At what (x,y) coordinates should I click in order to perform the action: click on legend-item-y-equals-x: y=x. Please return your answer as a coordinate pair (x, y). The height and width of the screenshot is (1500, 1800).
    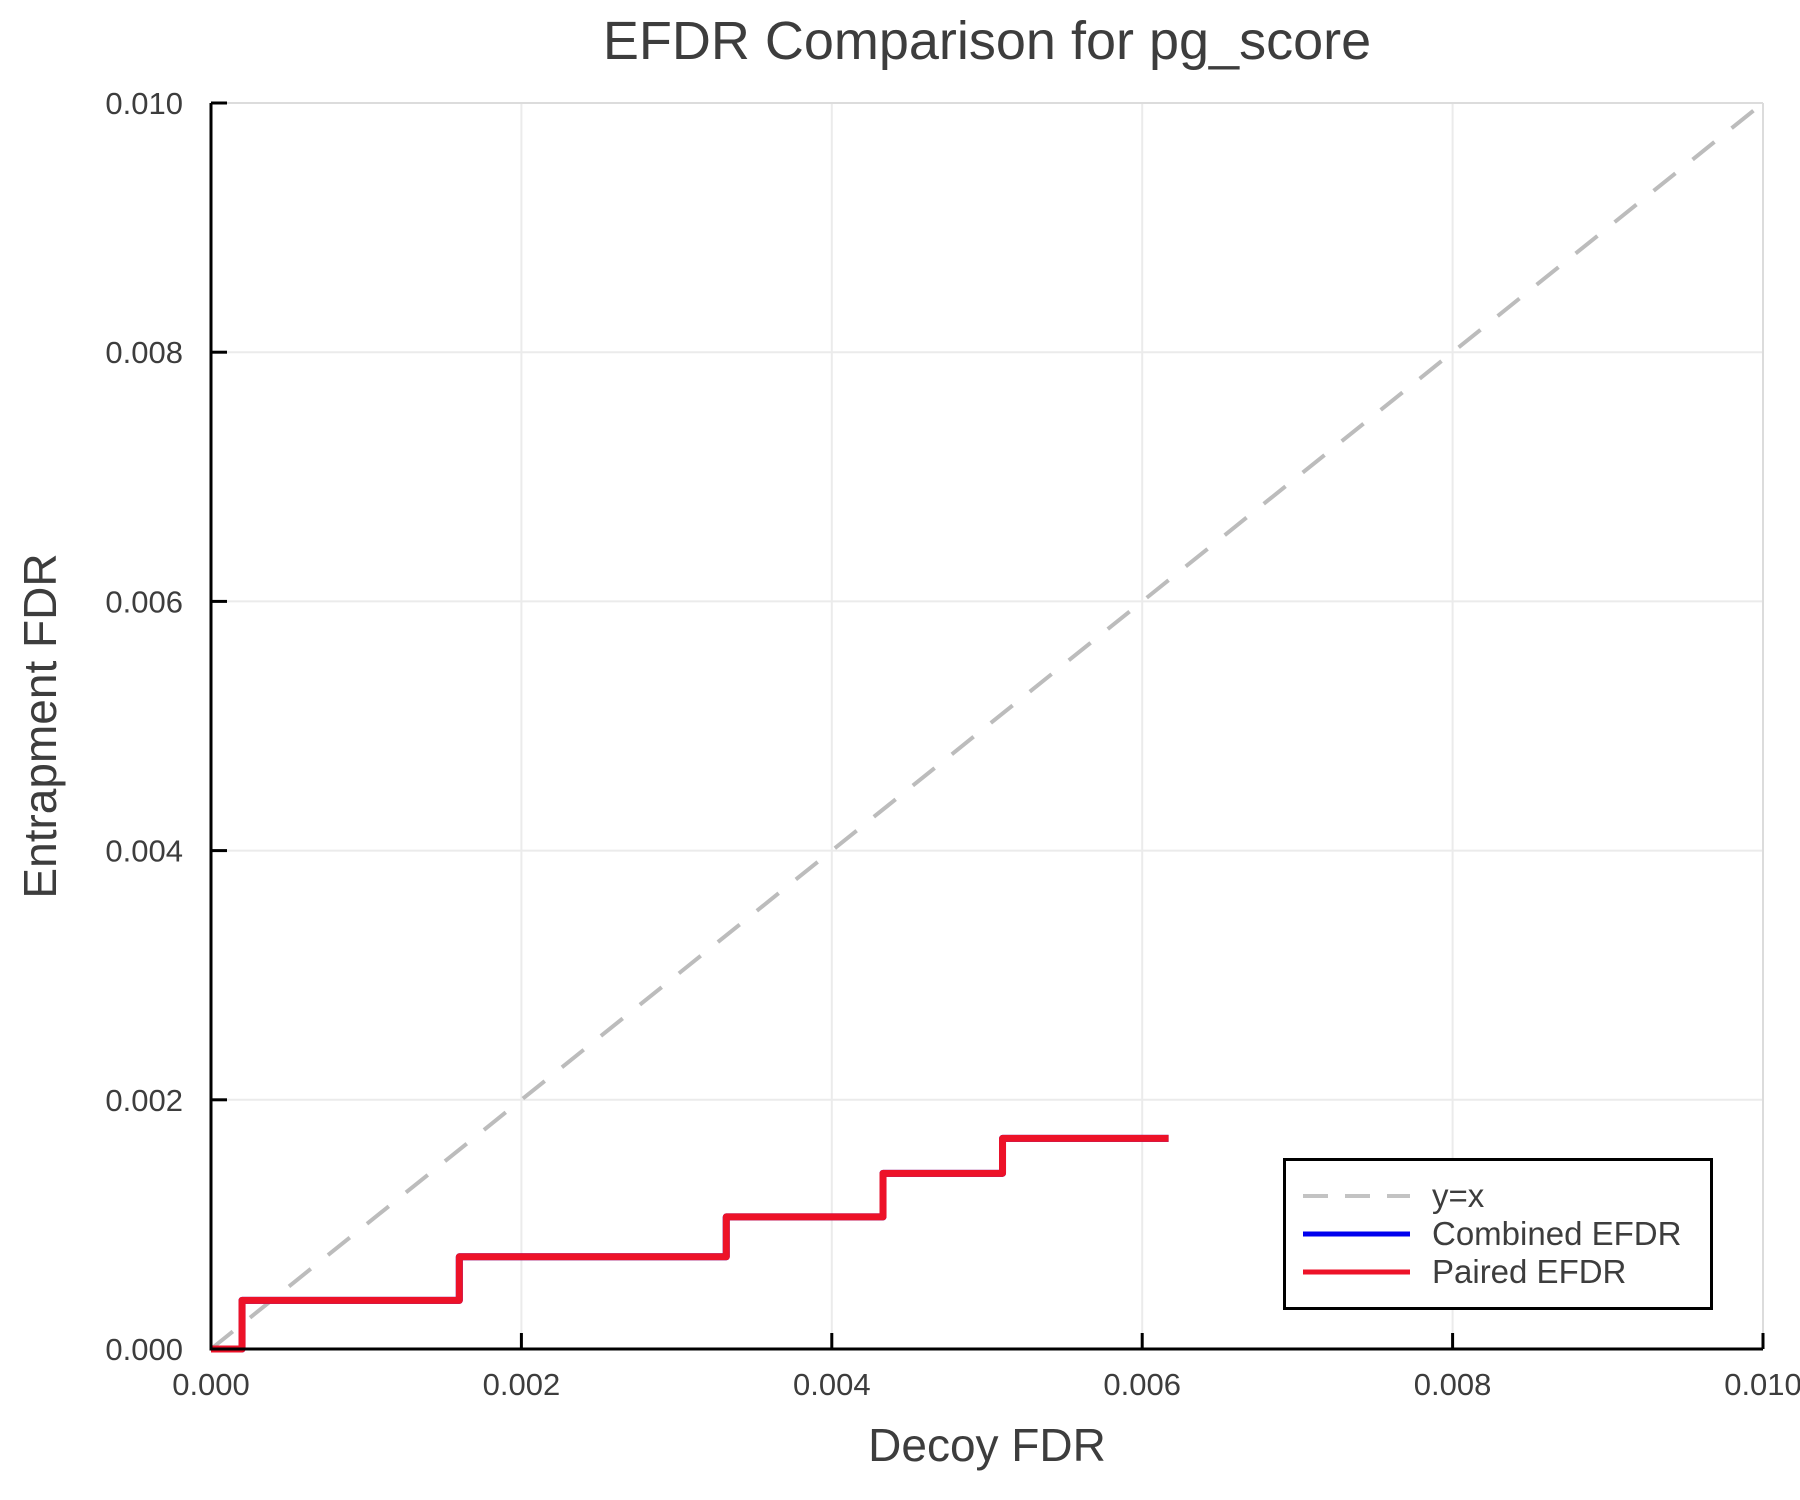
    Looking at the image, I should click on (1506, 1196).